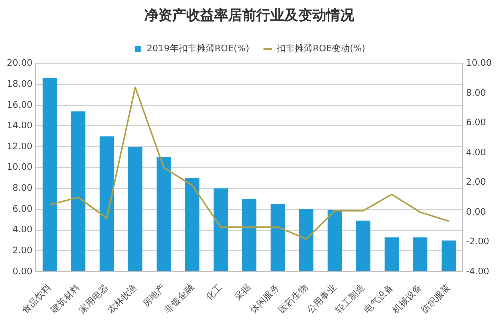 Image resolution: width=499 pixels, height=321 pixels. I want to click on y2-tick-label: 10.00, so click(479, 64).